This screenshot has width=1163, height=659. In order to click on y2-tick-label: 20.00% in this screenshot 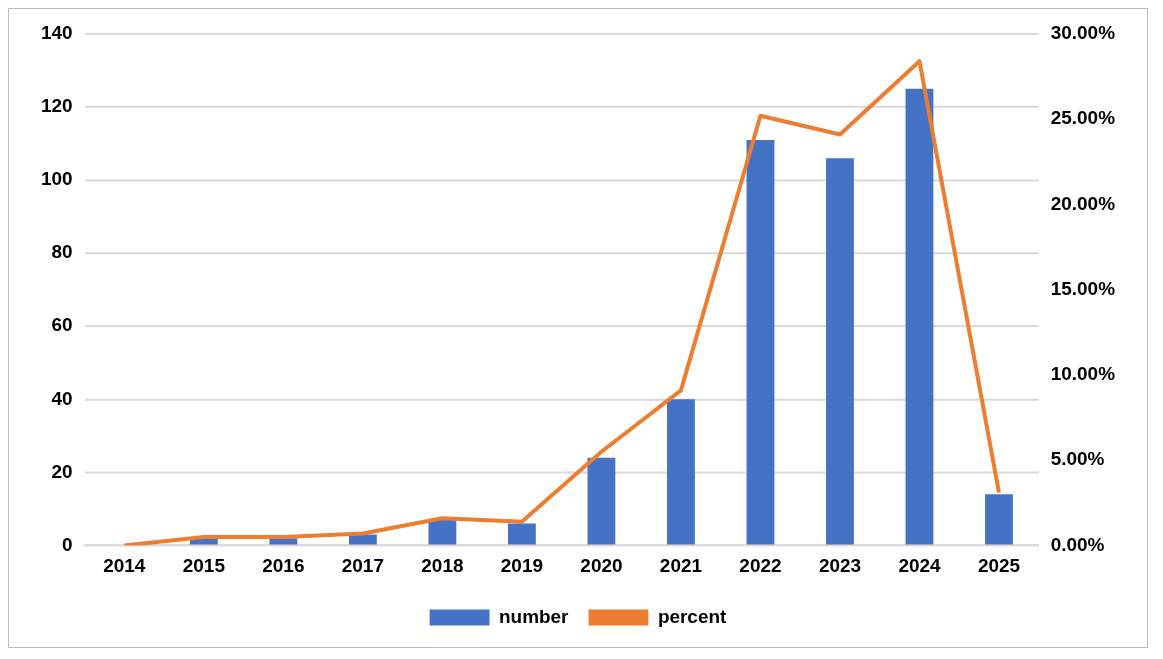, I will do `click(1083, 203)`.